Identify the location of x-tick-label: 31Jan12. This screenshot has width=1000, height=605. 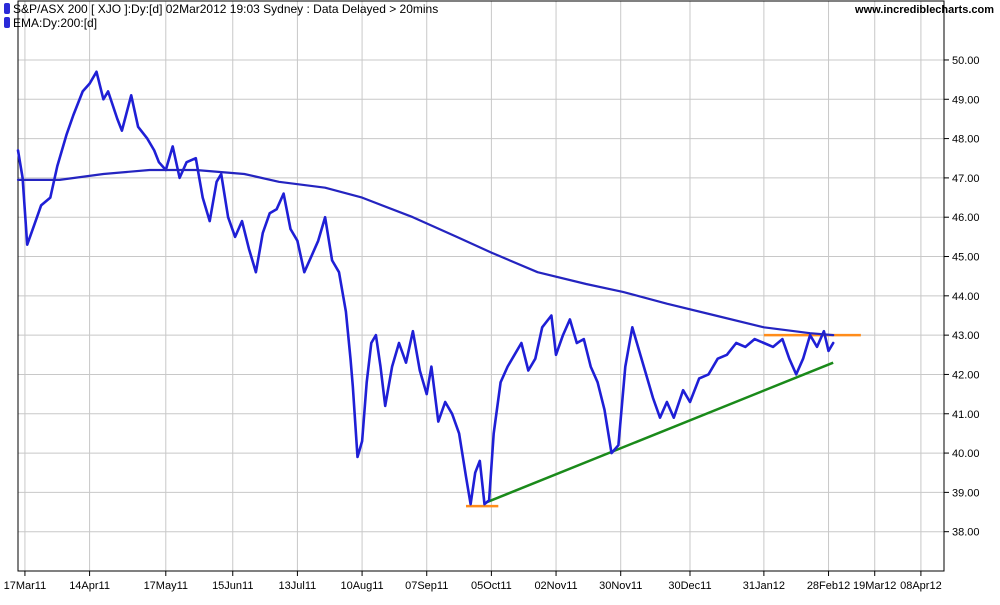
(764, 586).